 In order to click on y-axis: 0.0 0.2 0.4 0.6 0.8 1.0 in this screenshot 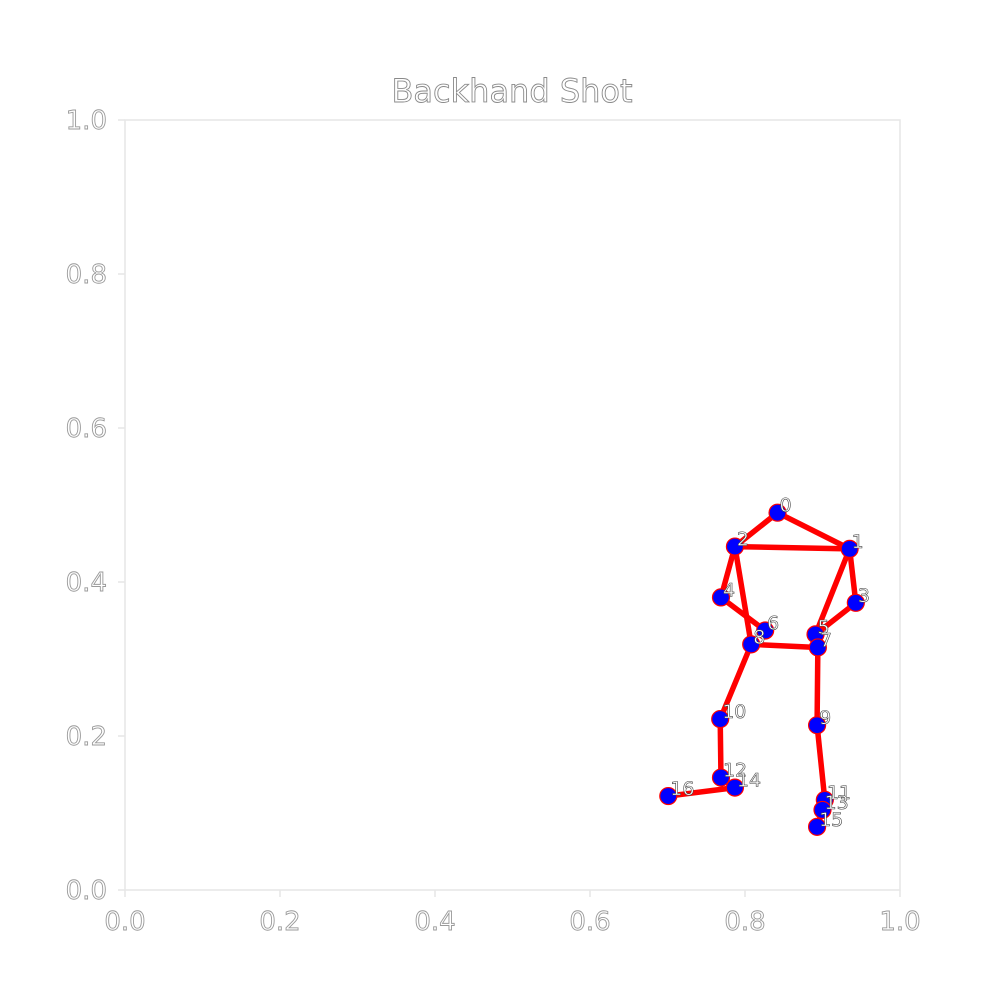, I will do `click(95, 506)`.